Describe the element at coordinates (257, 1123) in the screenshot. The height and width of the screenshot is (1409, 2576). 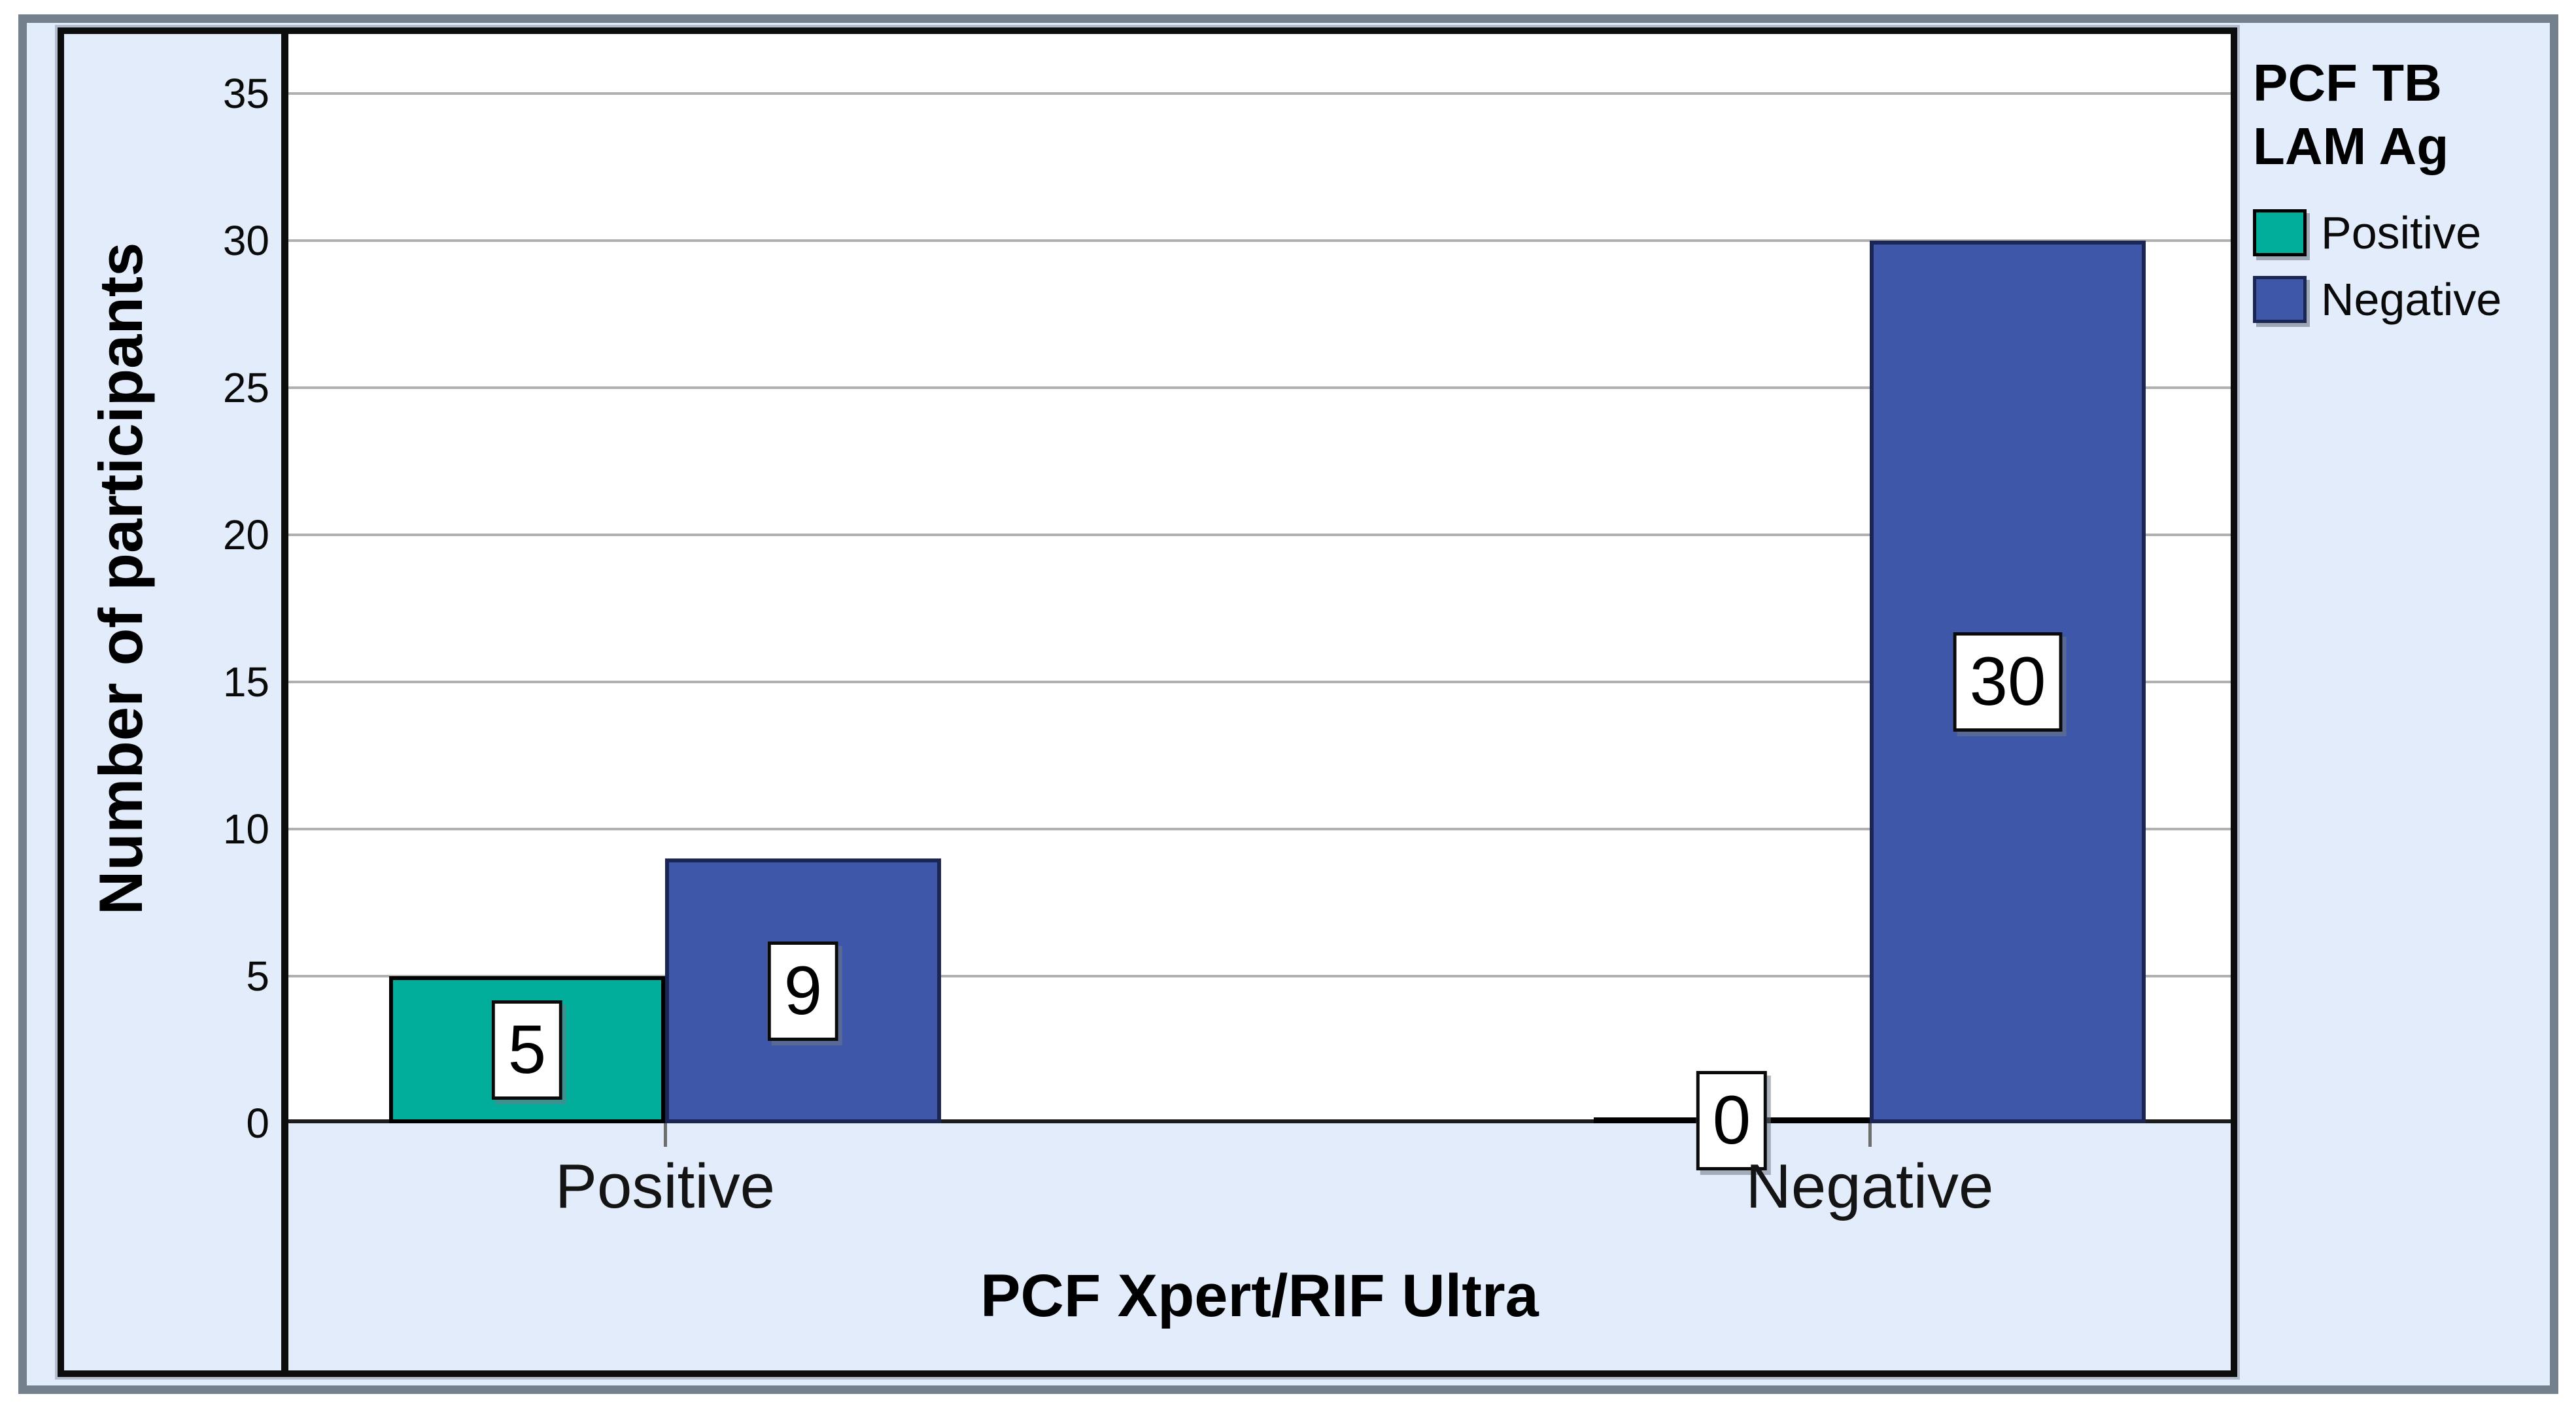
I see `y-tick-label-0: 0` at that location.